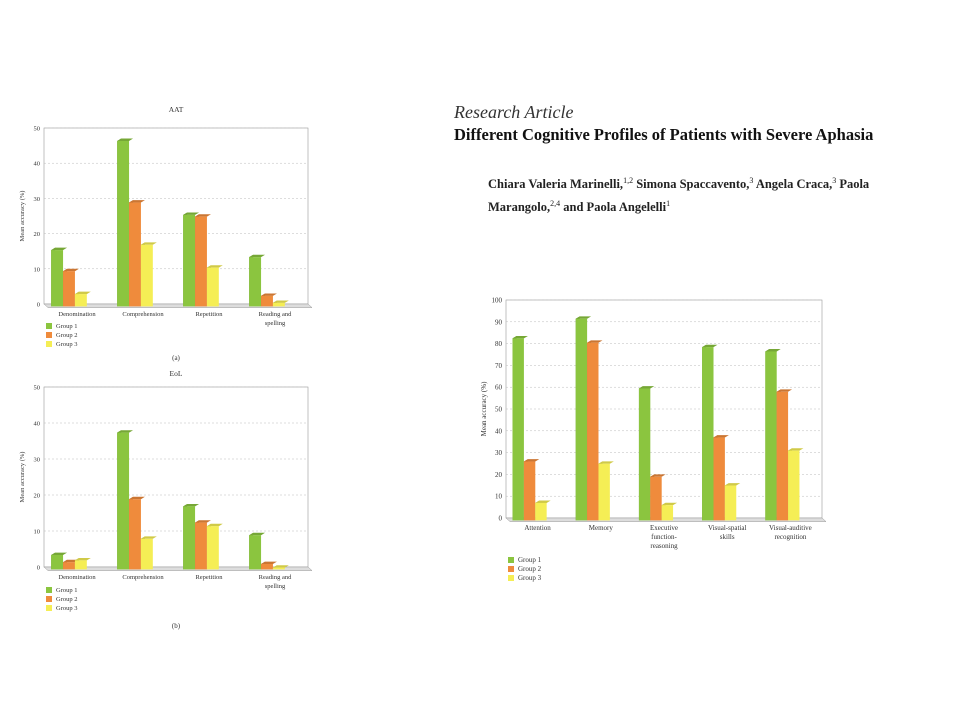 Image resolution: width=960 pixels, height=720 pixels. What do you see at coordinates (37, 129) in the screenshot?
I see `y-tick-label: 50` at bounding box center [37, 129].